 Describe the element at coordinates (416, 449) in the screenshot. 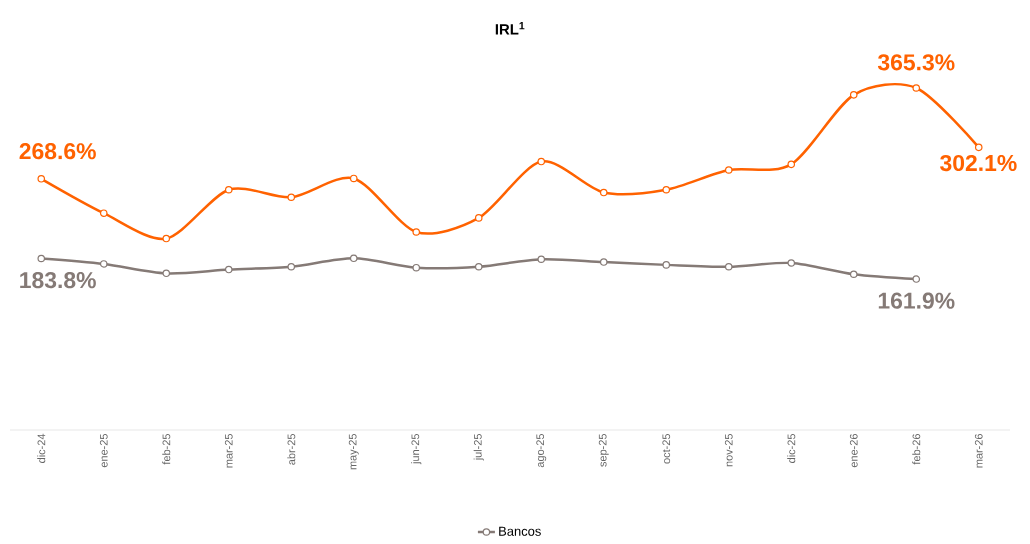

I see `x-tick-label: jun-25` at that location.